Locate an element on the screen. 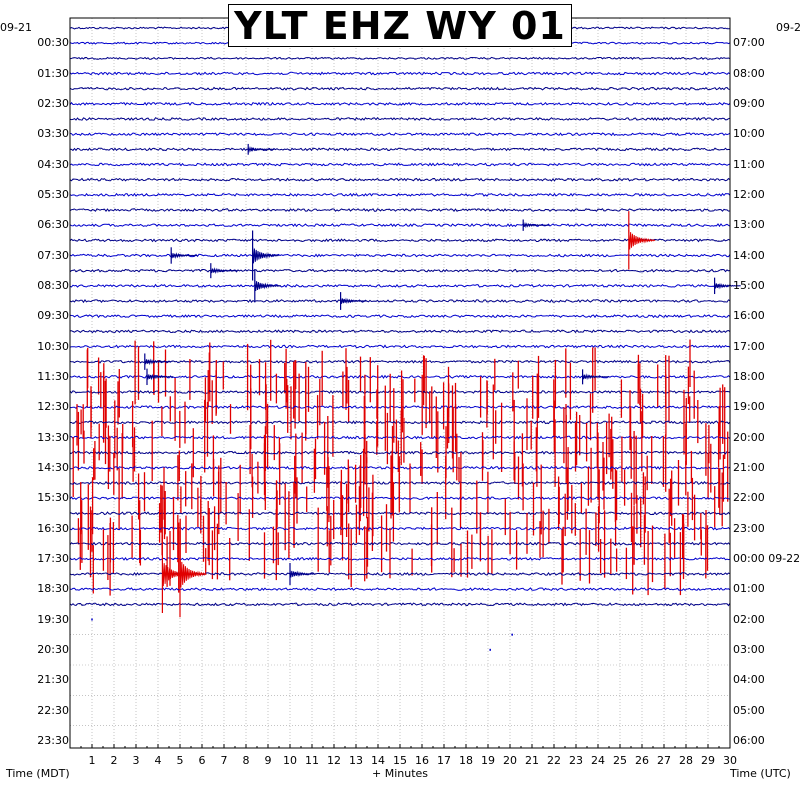 This screenshot has height=800, width=800. right-time-label: 13:00 is located at coordinates (749, 225).